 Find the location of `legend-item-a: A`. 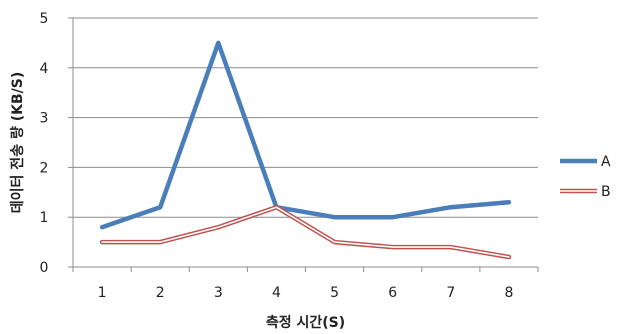

legend-item-a: A is located at coordinates (585, 162).